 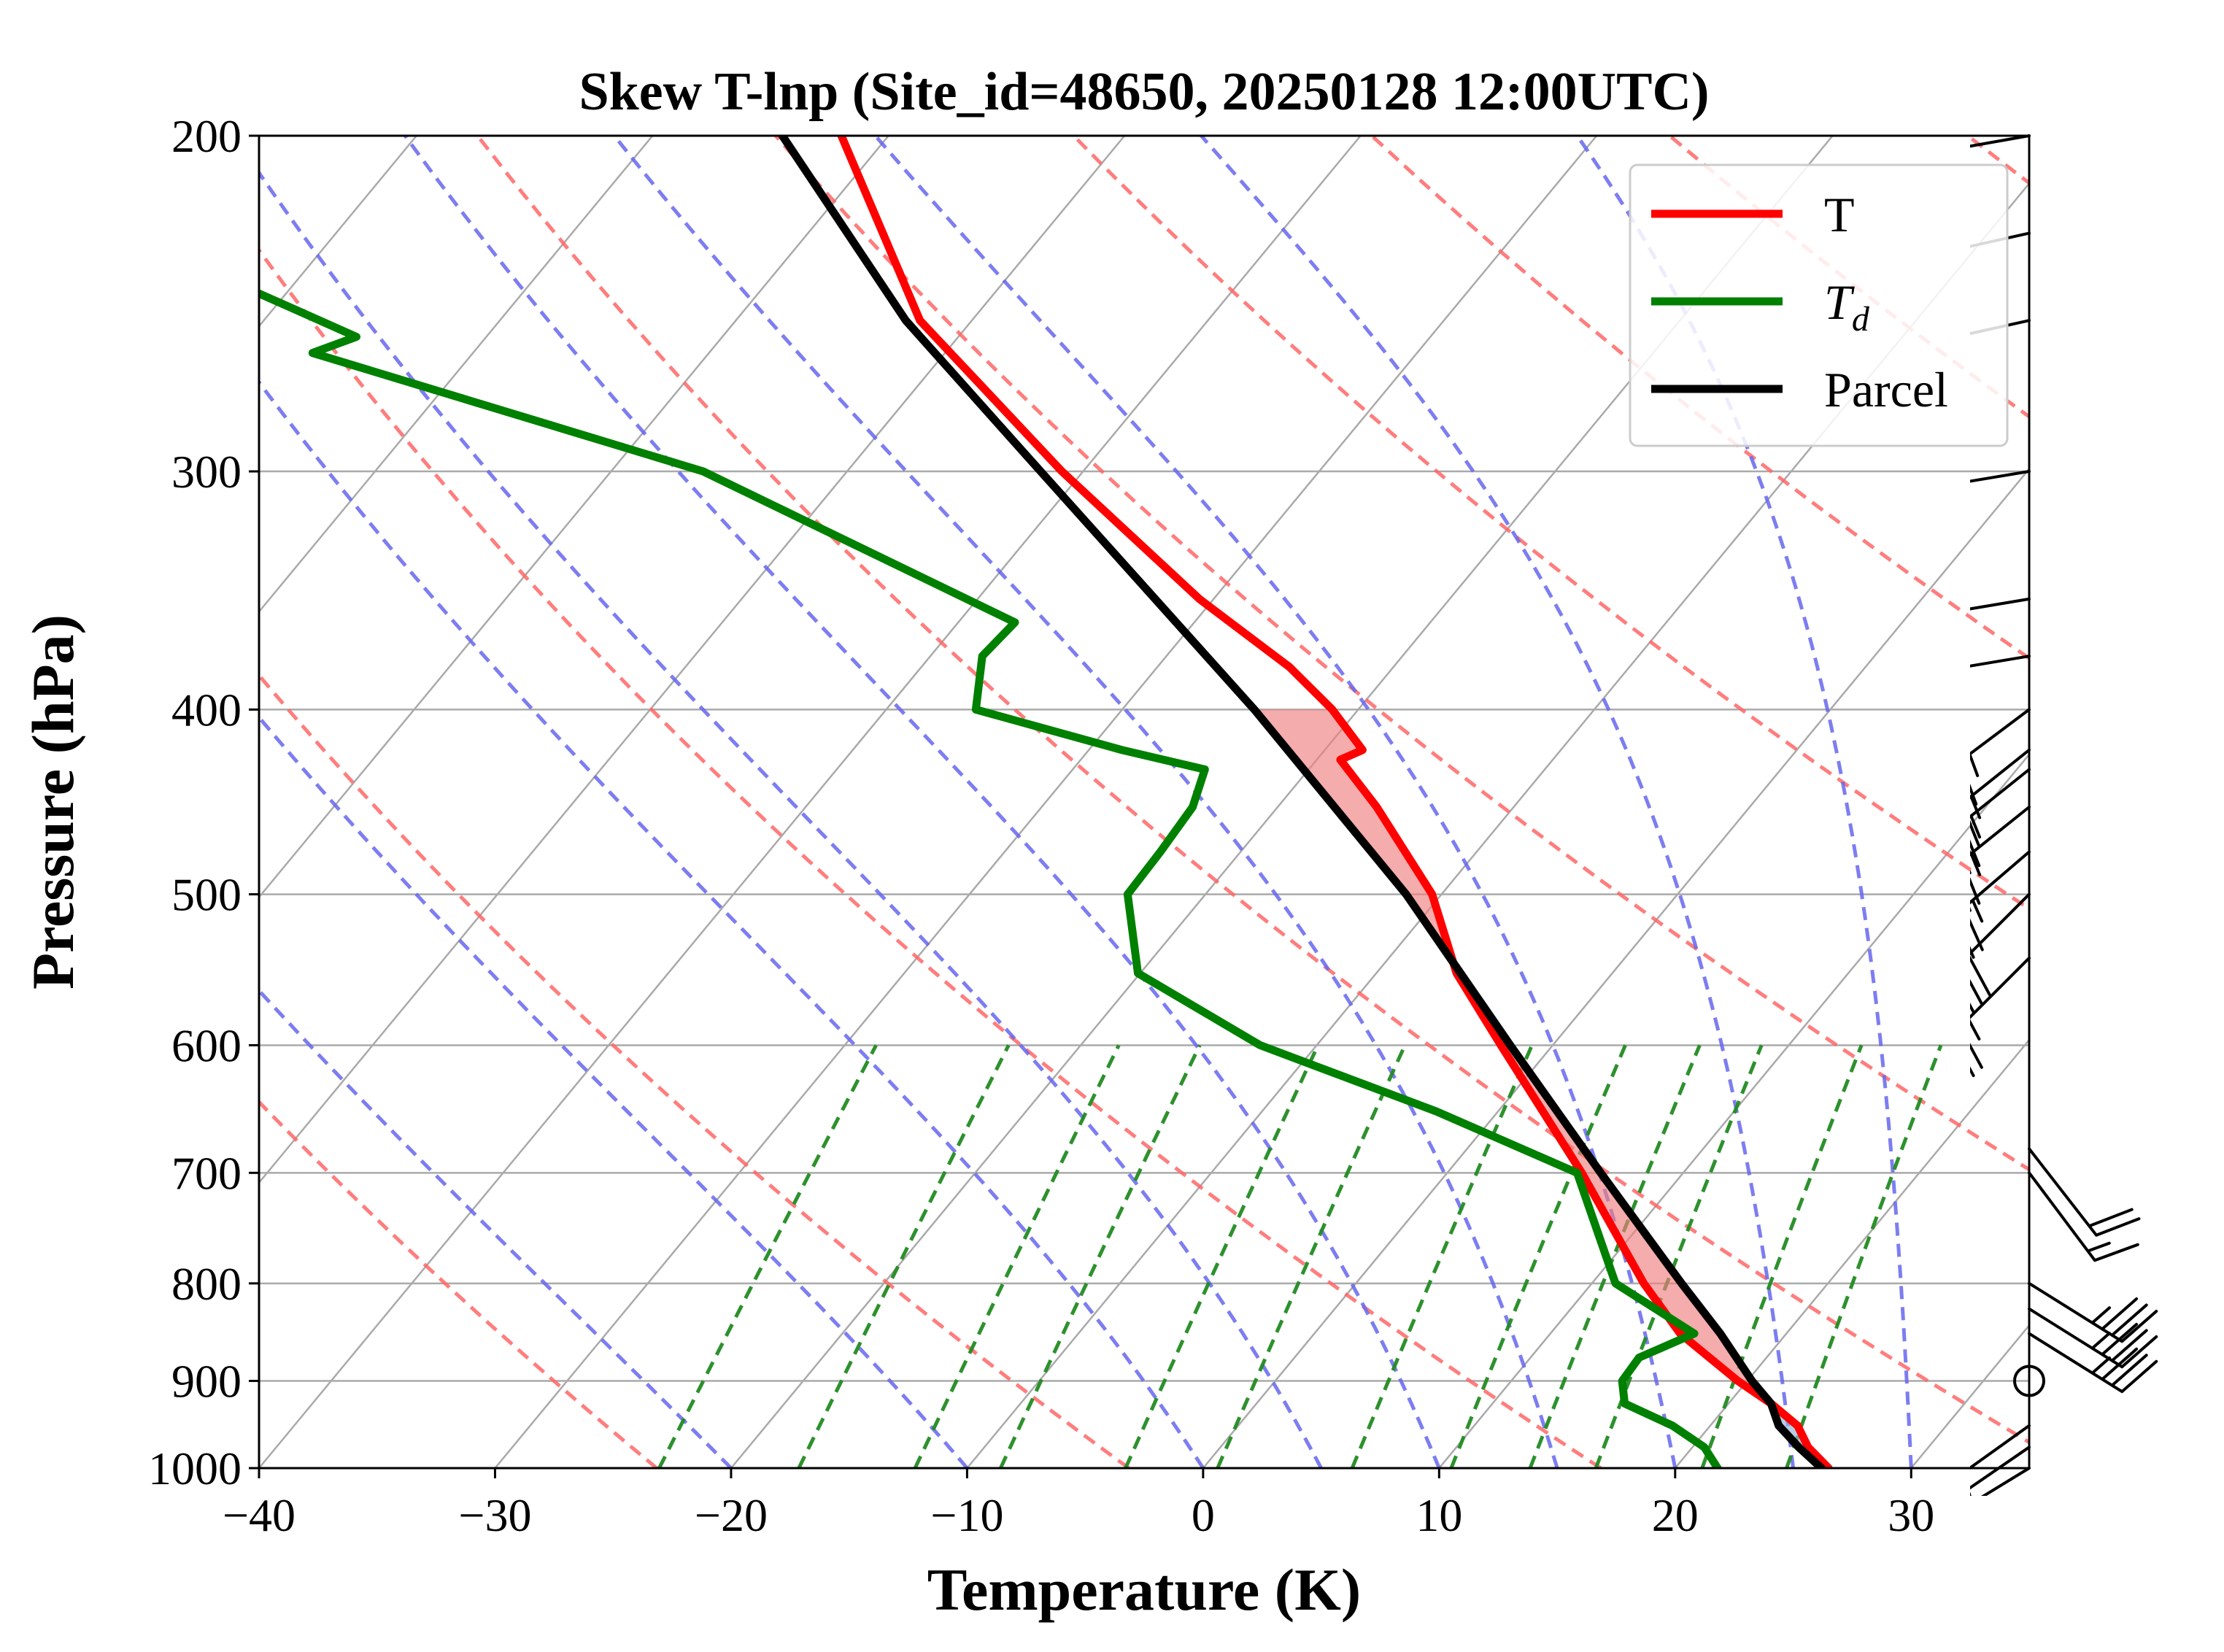 I want to click on x-tick-label: 0, so click(x=1203, y=1515).